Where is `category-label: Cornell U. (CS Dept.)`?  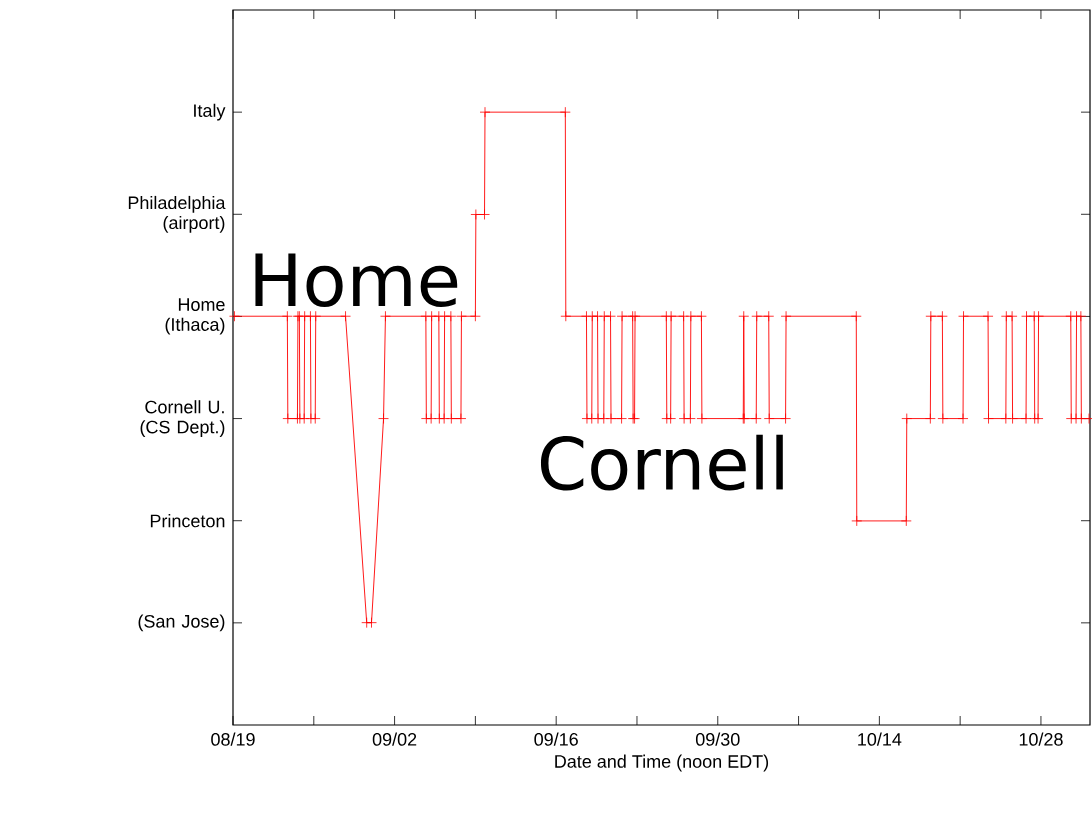 category-label: Cornell U. (CS Dept.) is located at coordinates (182, 418).